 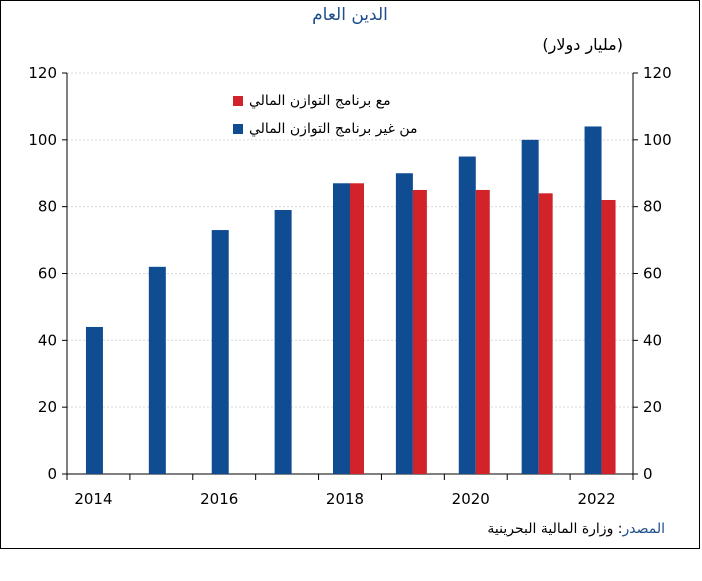 What do you see at coordinates (350, 15) in the screenshot?
I see `chart-title: الدين العام` at bounding box center [350, 15].